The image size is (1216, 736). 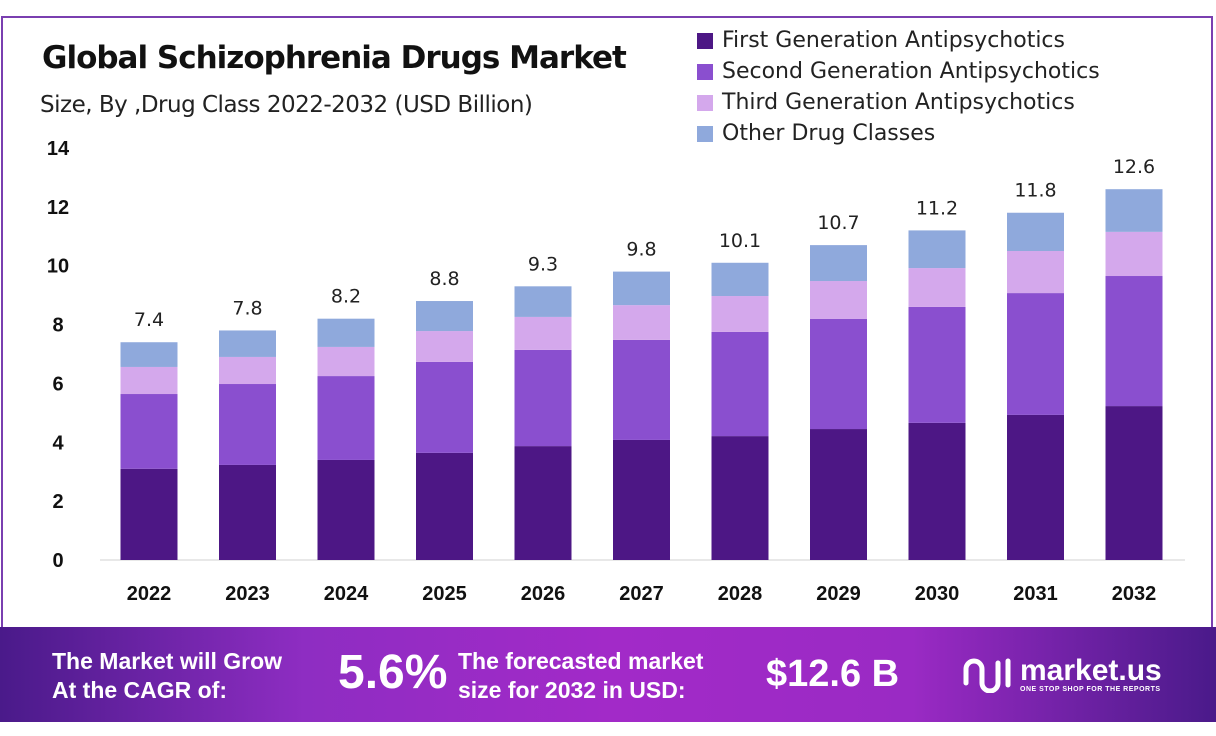 What do you see at coordinates (572, 690) in the screenshot?
I see `forecast-label-line: size for 2032 in USD:` at bounding box center [572, 690].